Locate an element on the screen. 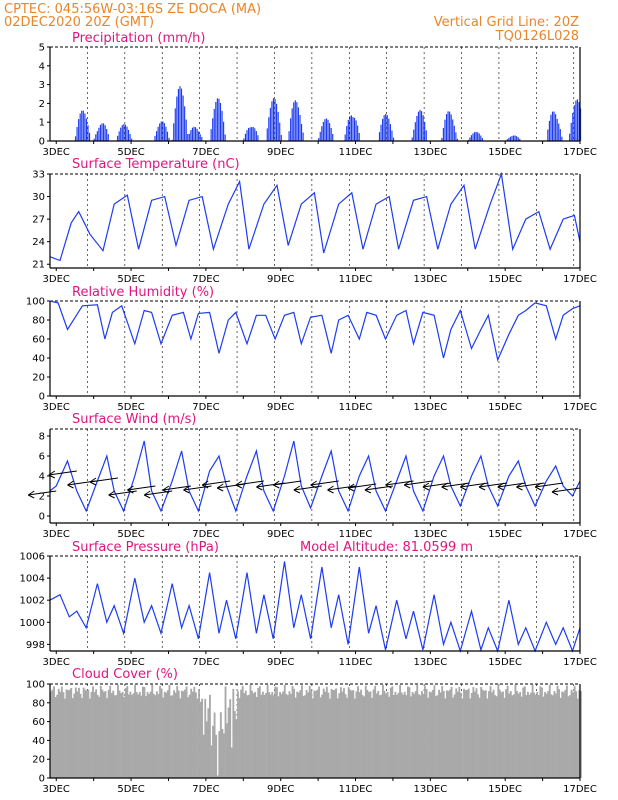 This screenshot has width=618, height=800. humidity-title: Relative Humidity (%) is located at coordinates (143, 292).